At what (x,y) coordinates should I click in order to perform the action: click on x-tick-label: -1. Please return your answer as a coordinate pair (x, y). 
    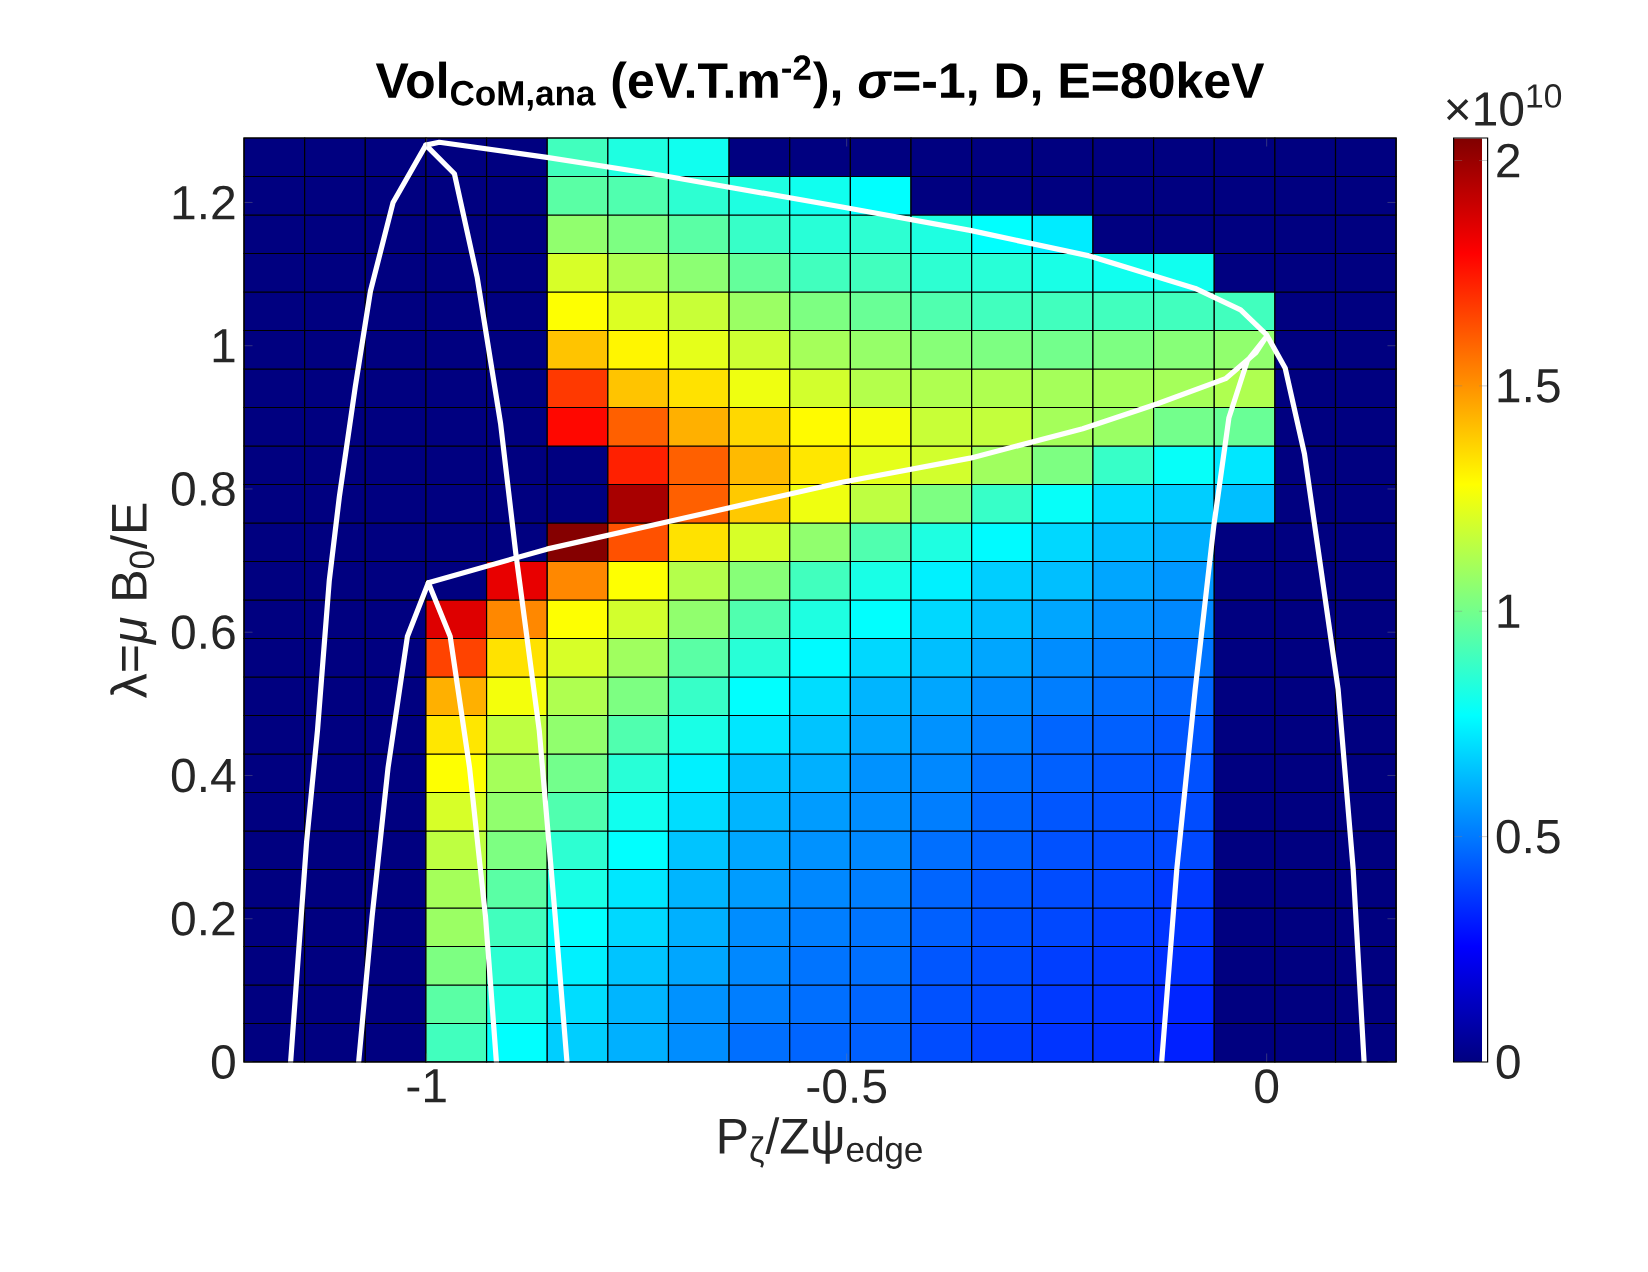
    Looking at the image, I should click on (426, 1086).